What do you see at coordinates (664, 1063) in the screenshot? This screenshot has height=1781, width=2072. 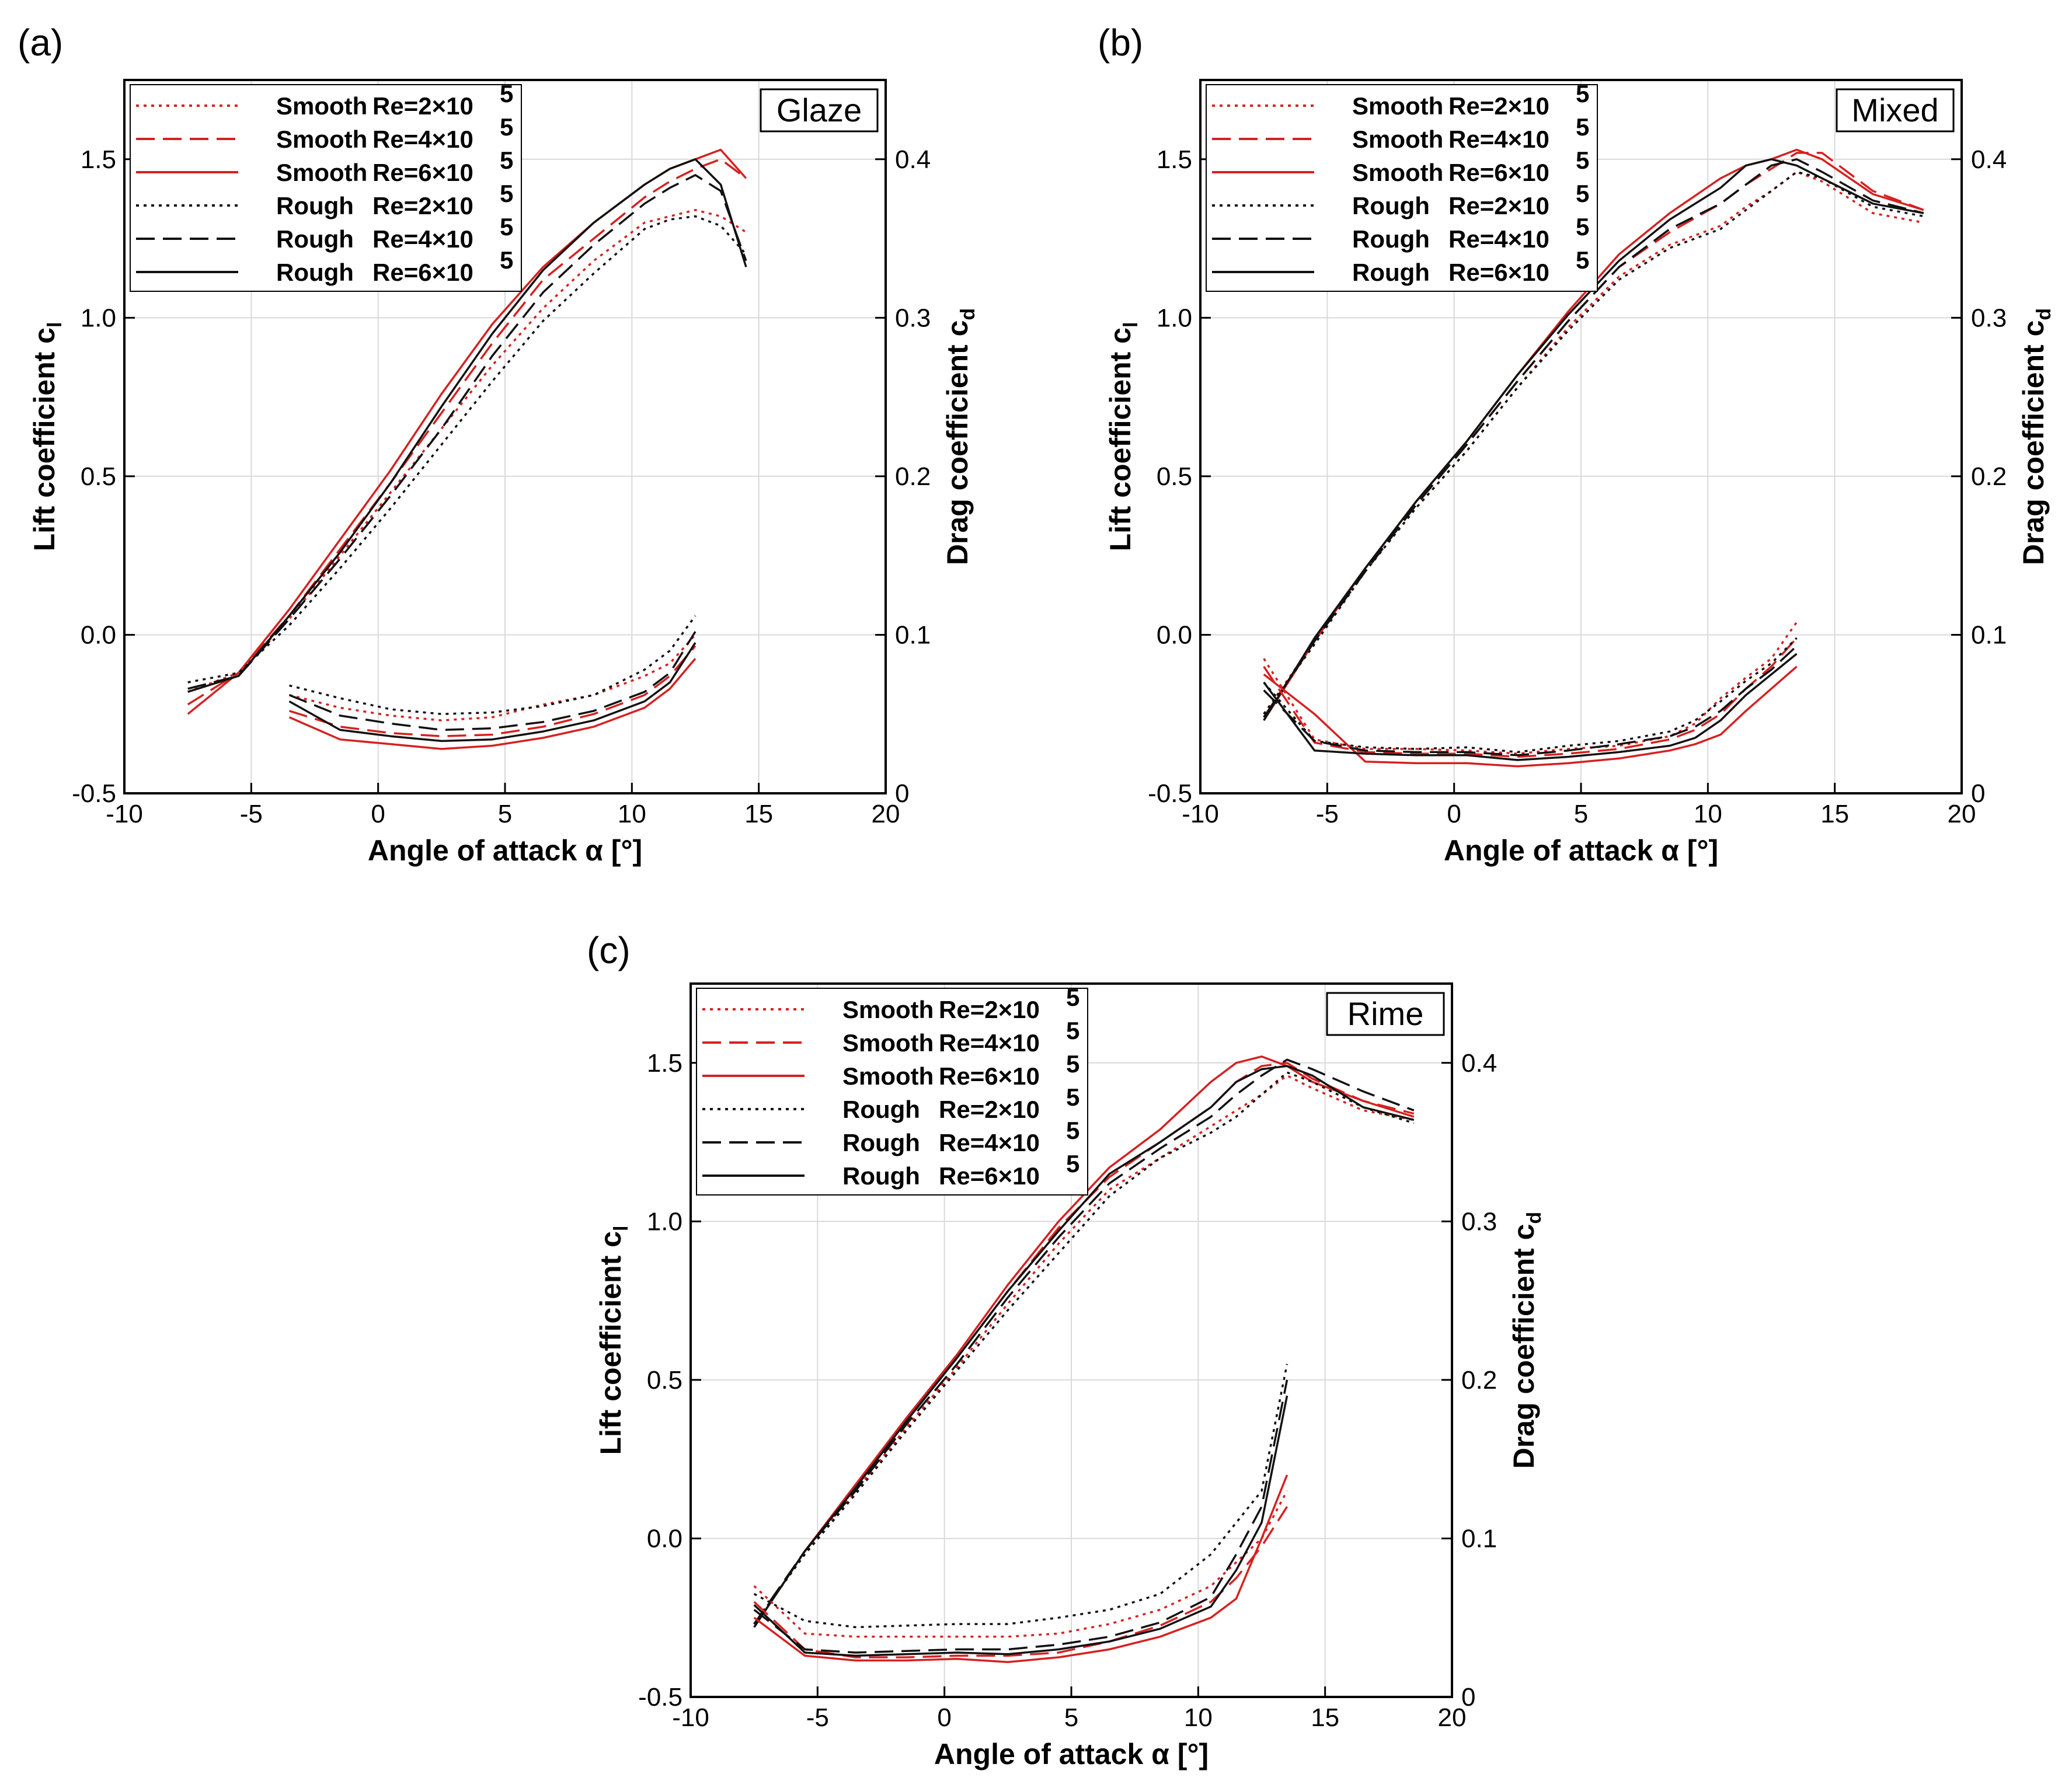 I see `y-tick-label: 1.5` at bounding box center [664, 1063].